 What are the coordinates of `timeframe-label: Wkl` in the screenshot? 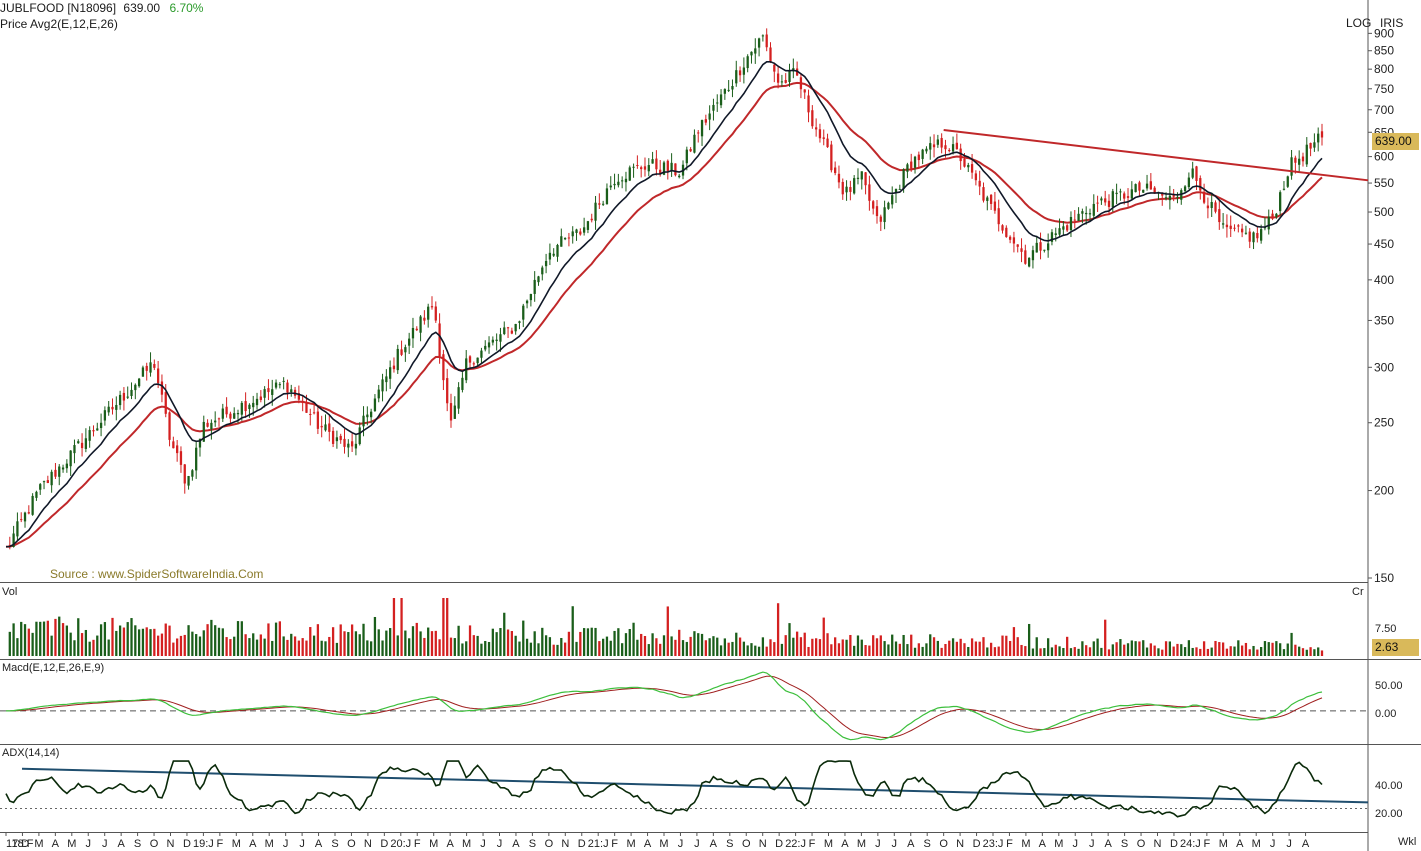 It's located at (1407, 842).